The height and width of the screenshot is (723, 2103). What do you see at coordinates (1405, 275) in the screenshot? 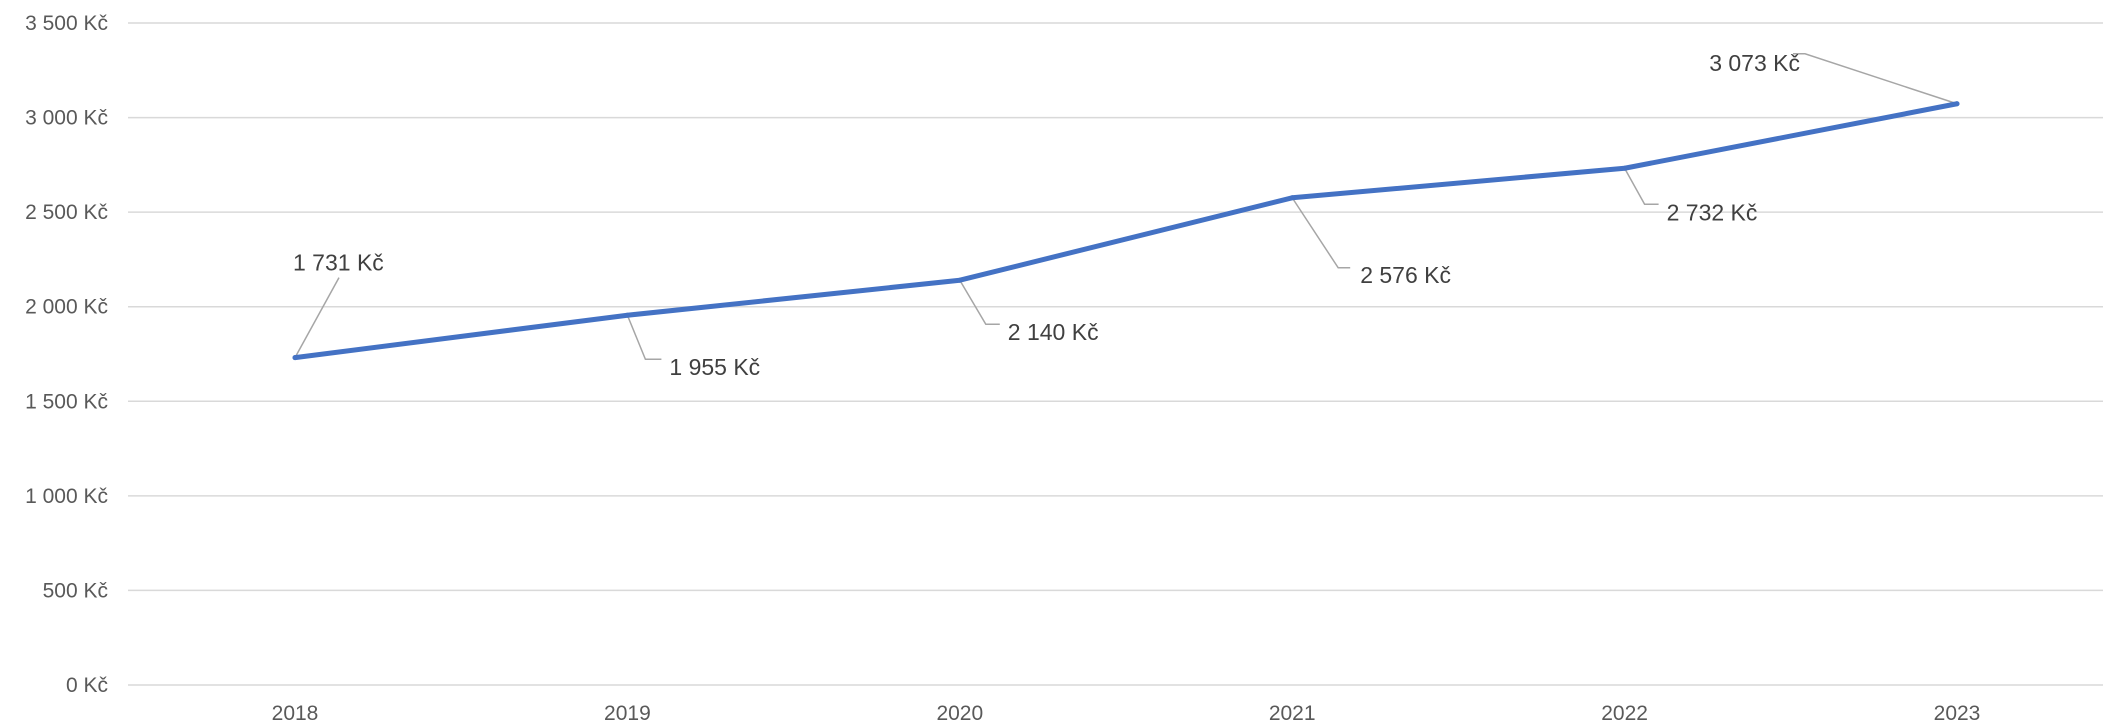
I see `data-label: 2 576 Kč` at bounding box center [1405, 275].